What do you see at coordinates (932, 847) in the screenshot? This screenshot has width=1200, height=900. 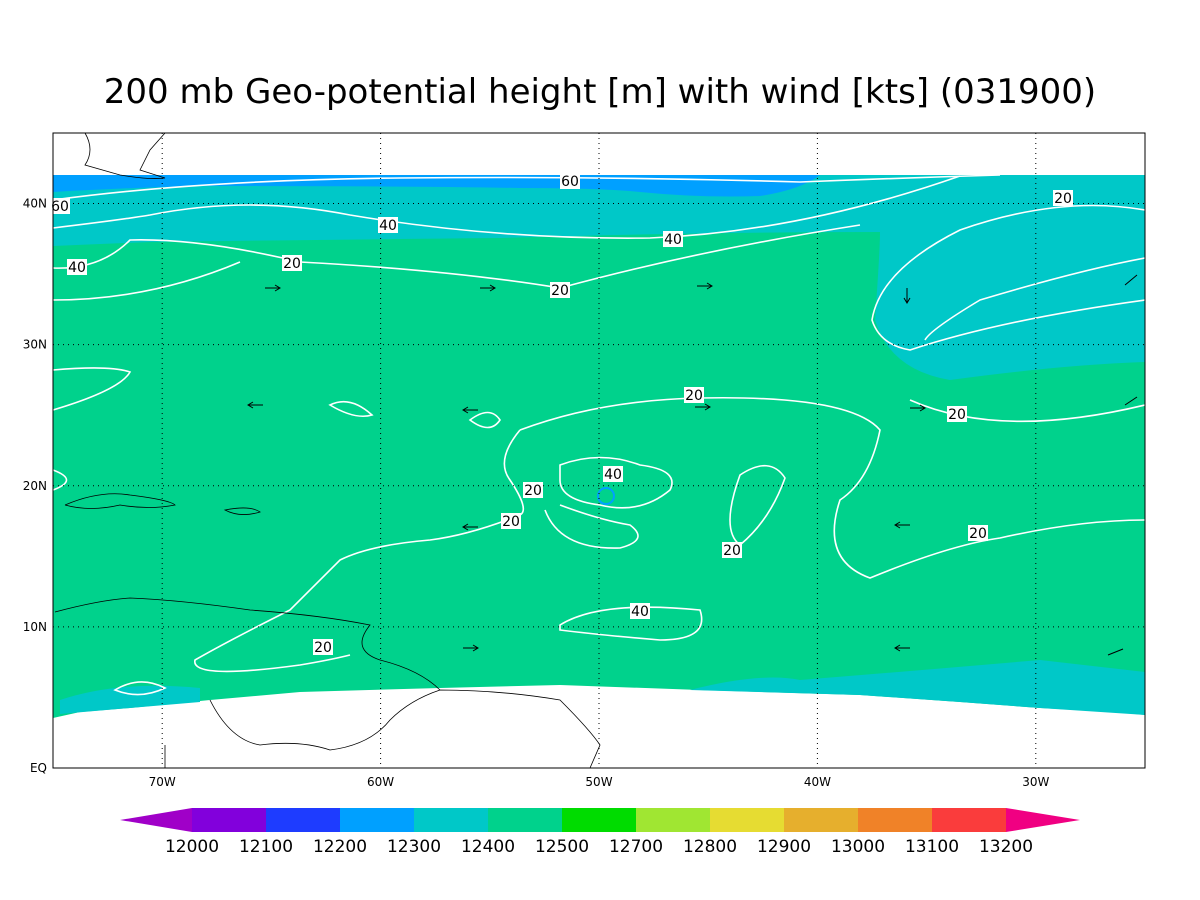 I see `colorbar-label: 13100` at bounding box center [932, 847].